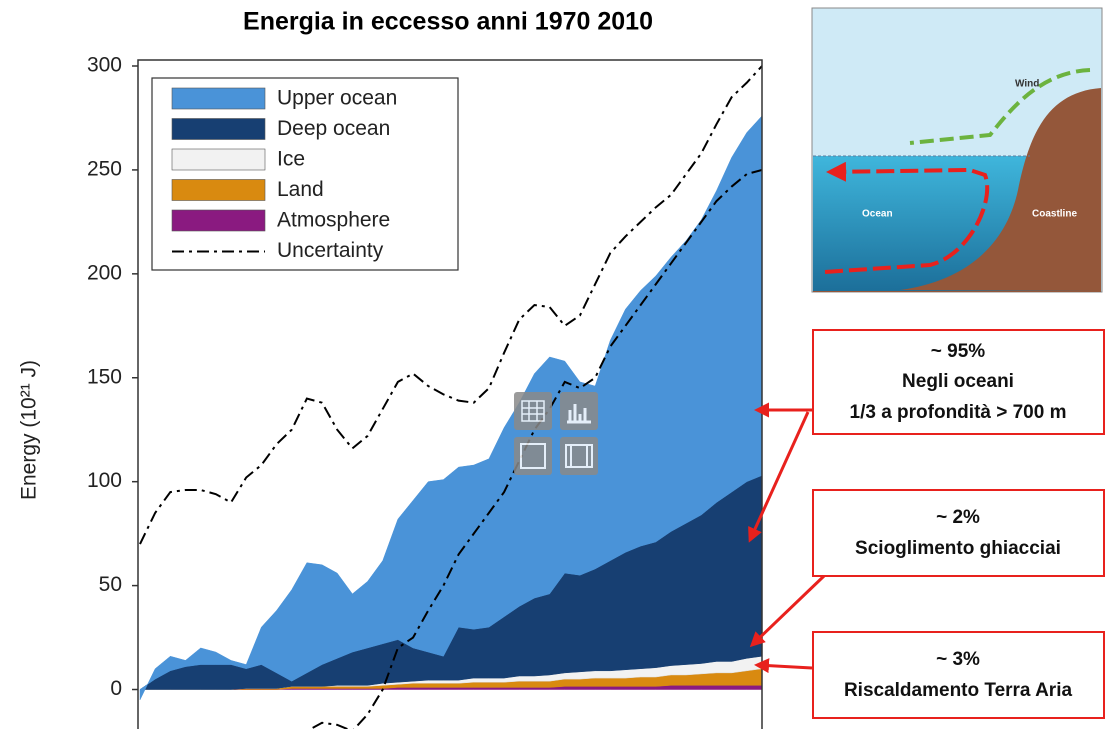  Describe the element at coordinates (957, 291) in the screenshot. I see `diagram-floor` at that location.